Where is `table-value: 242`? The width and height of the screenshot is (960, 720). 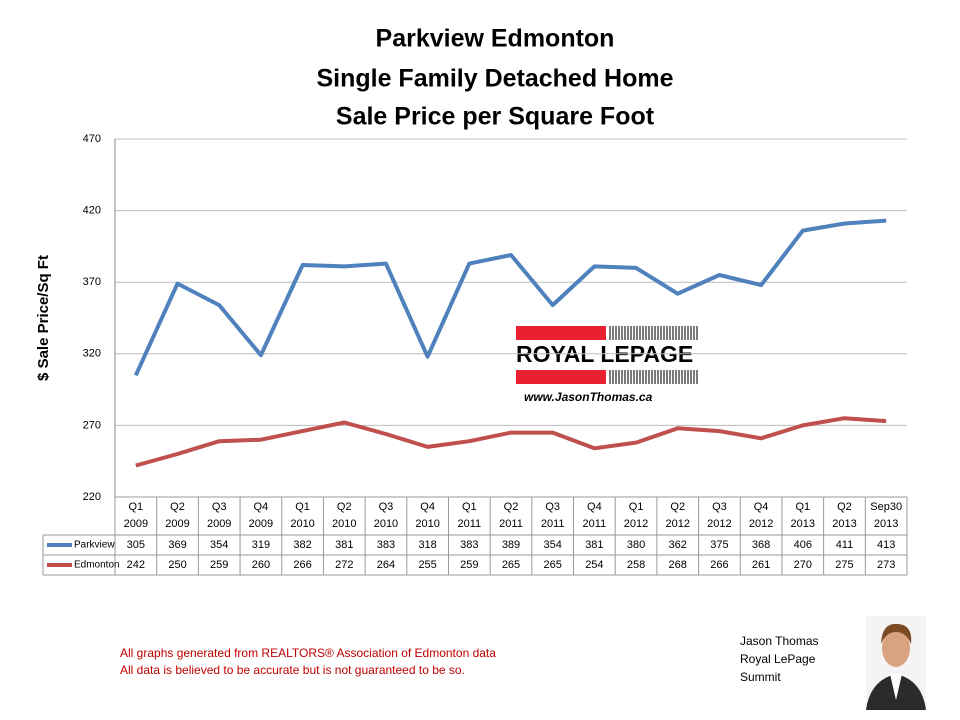 table-value: 242 is located at coordinates (136, 565).